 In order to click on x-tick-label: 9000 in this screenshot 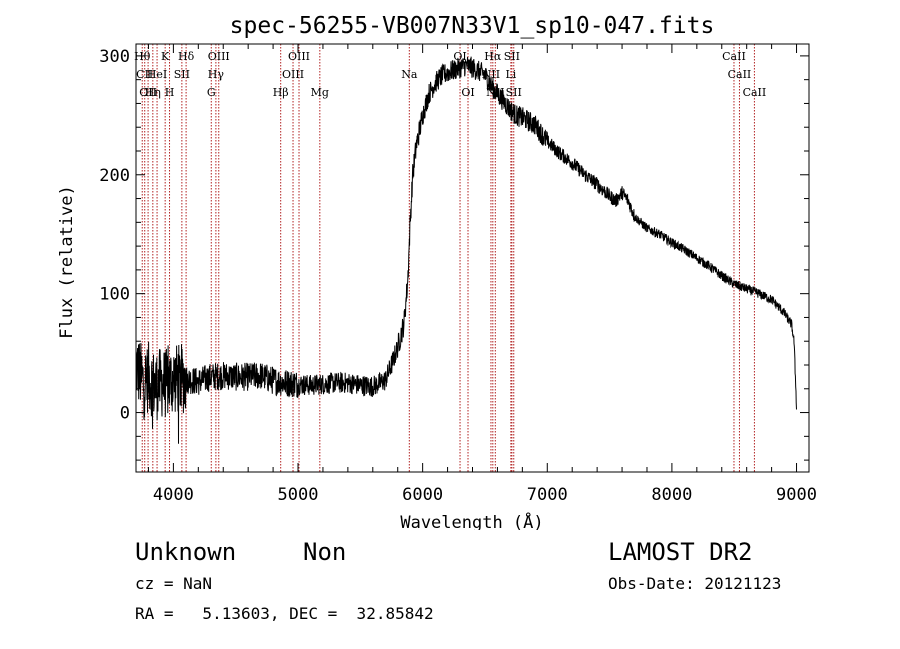, I will do `click(796, 495)`.